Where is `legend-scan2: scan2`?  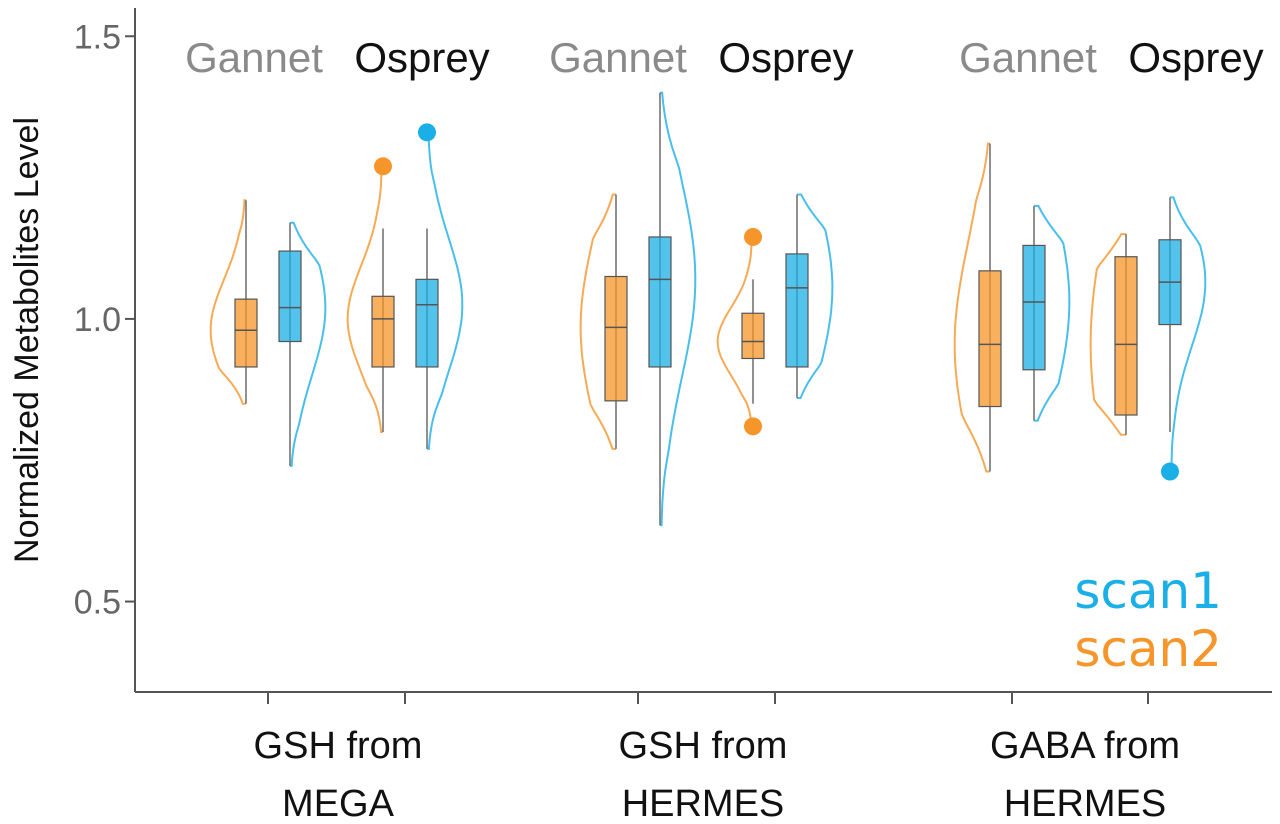 legend-scan2: scan2 is located at coordinates (1148, 649).